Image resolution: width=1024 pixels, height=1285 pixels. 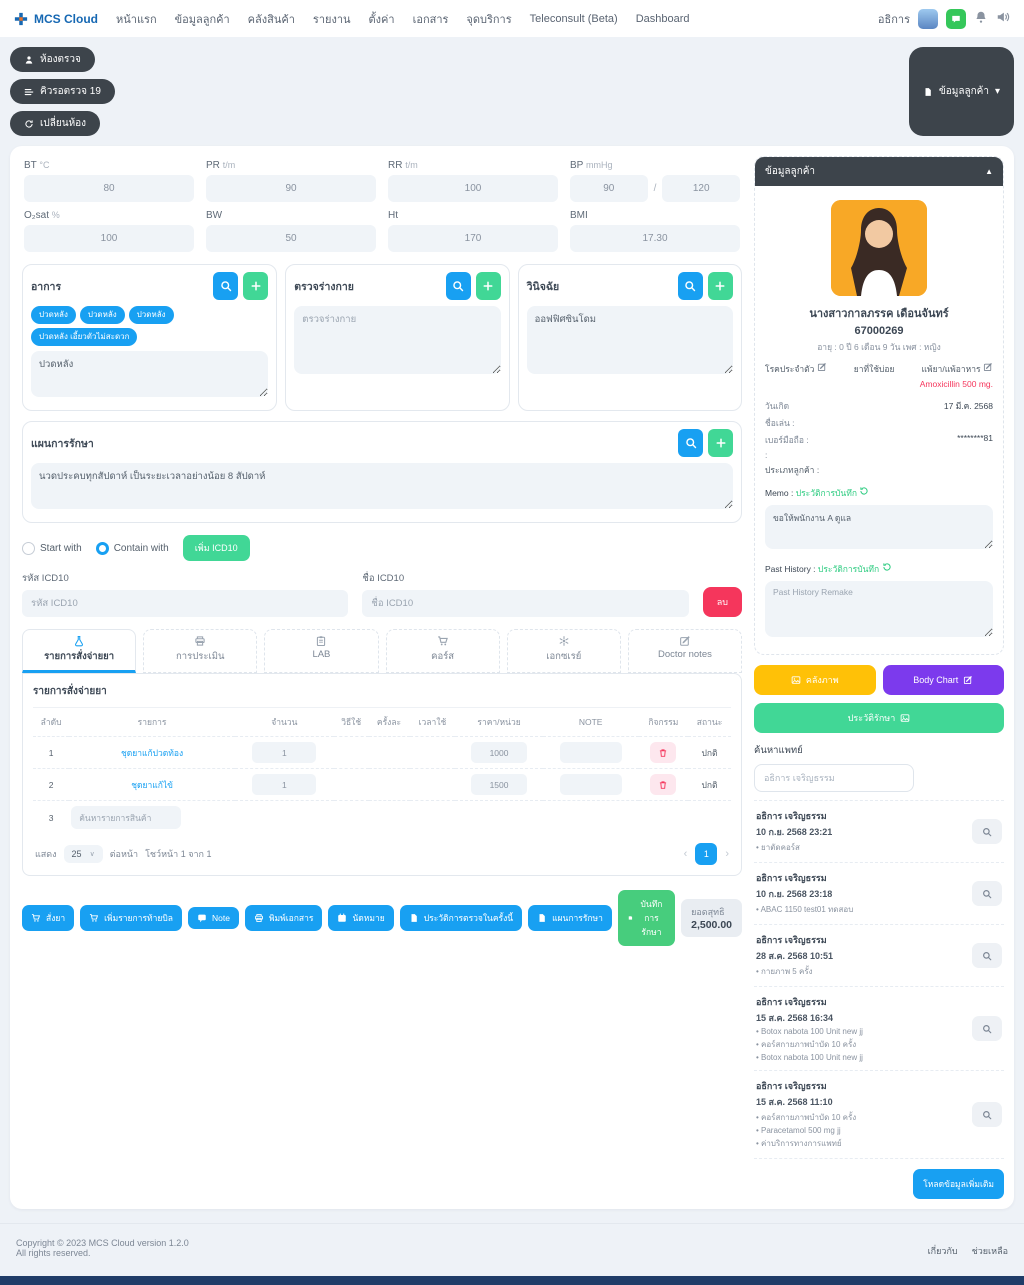 What do you see at coordinates (136, 19) in the screenshot?
I see `nav-home: หน้าแรก` at bounding box center [136, 19].